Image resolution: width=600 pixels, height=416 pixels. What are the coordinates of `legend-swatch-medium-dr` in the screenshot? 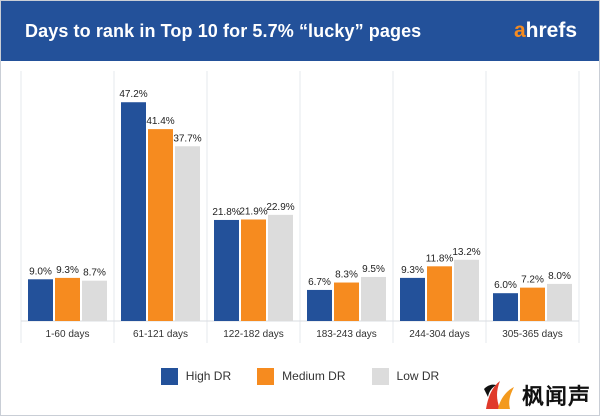 It's located at (266, 376).